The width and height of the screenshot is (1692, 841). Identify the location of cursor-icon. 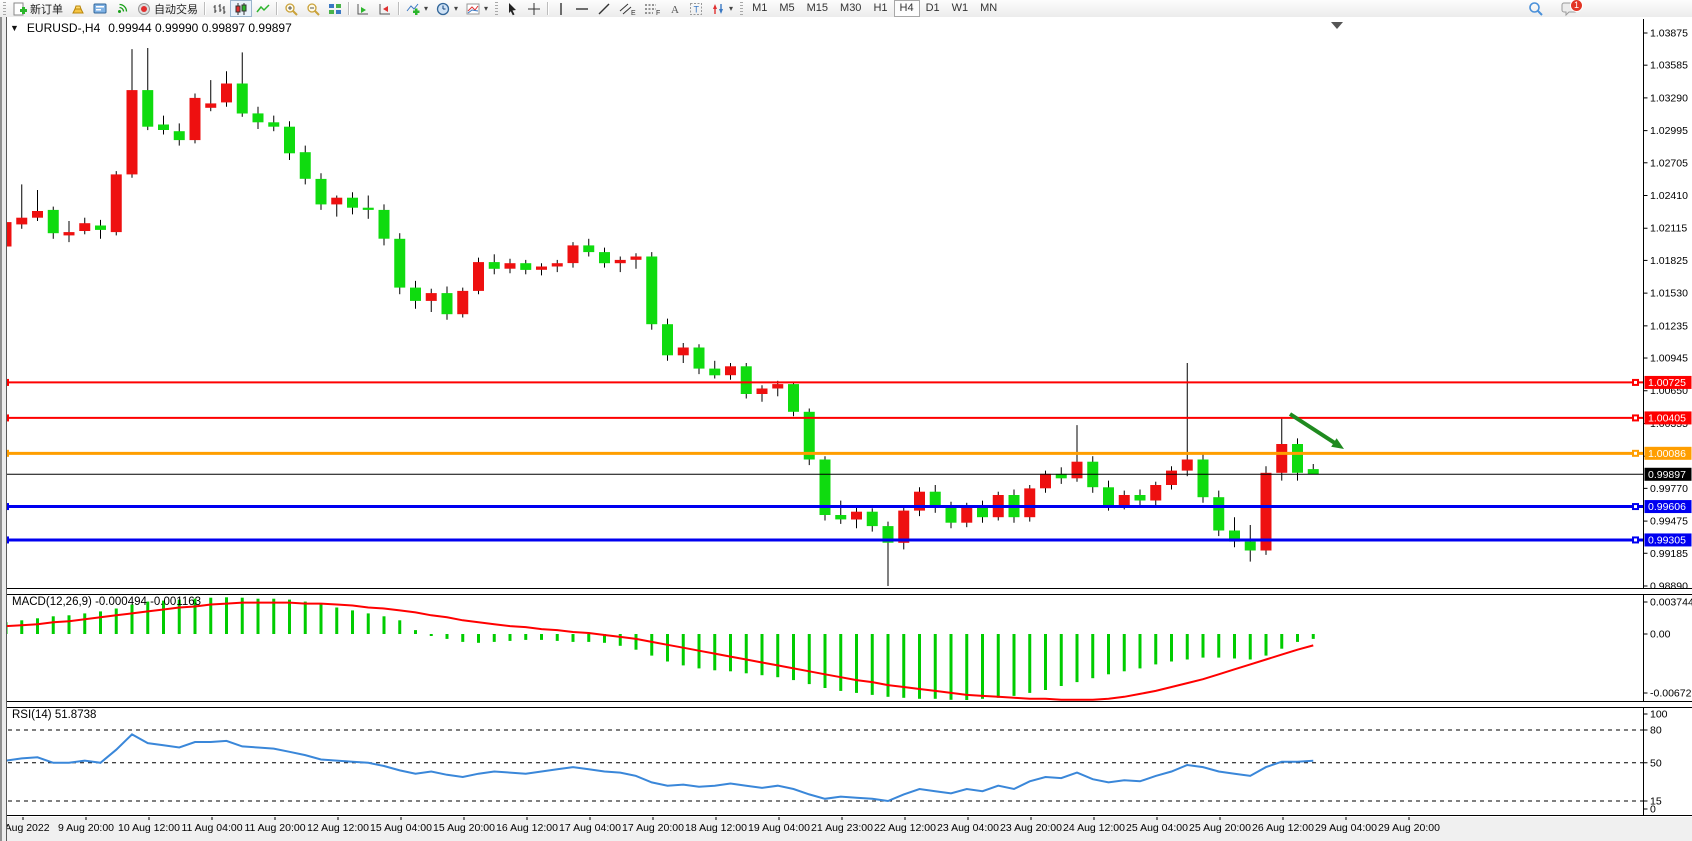
(513, 8).